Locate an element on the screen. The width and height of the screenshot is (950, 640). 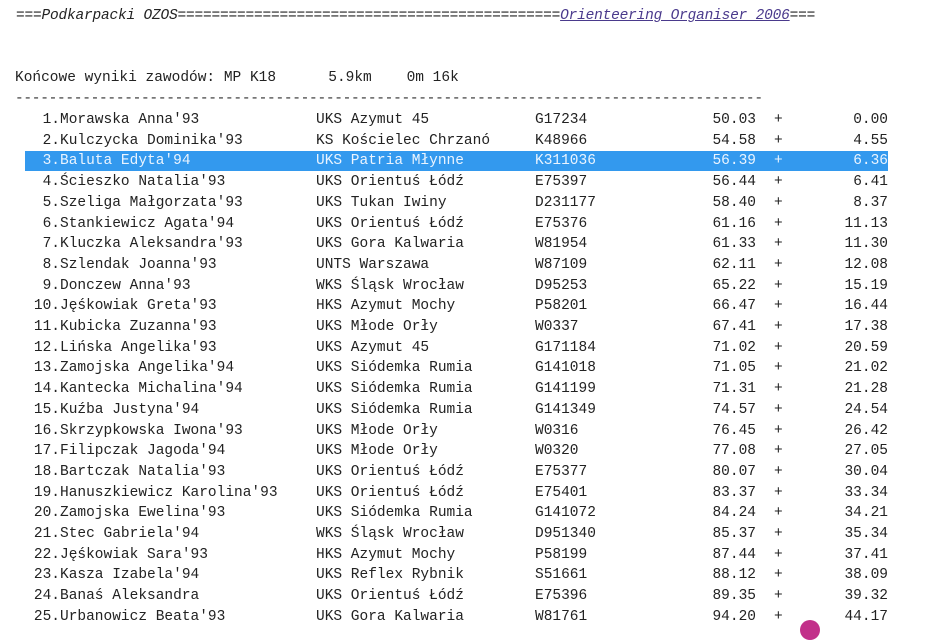
cell-club: UKS Azymut 45 is located at coordinates (373, 120).